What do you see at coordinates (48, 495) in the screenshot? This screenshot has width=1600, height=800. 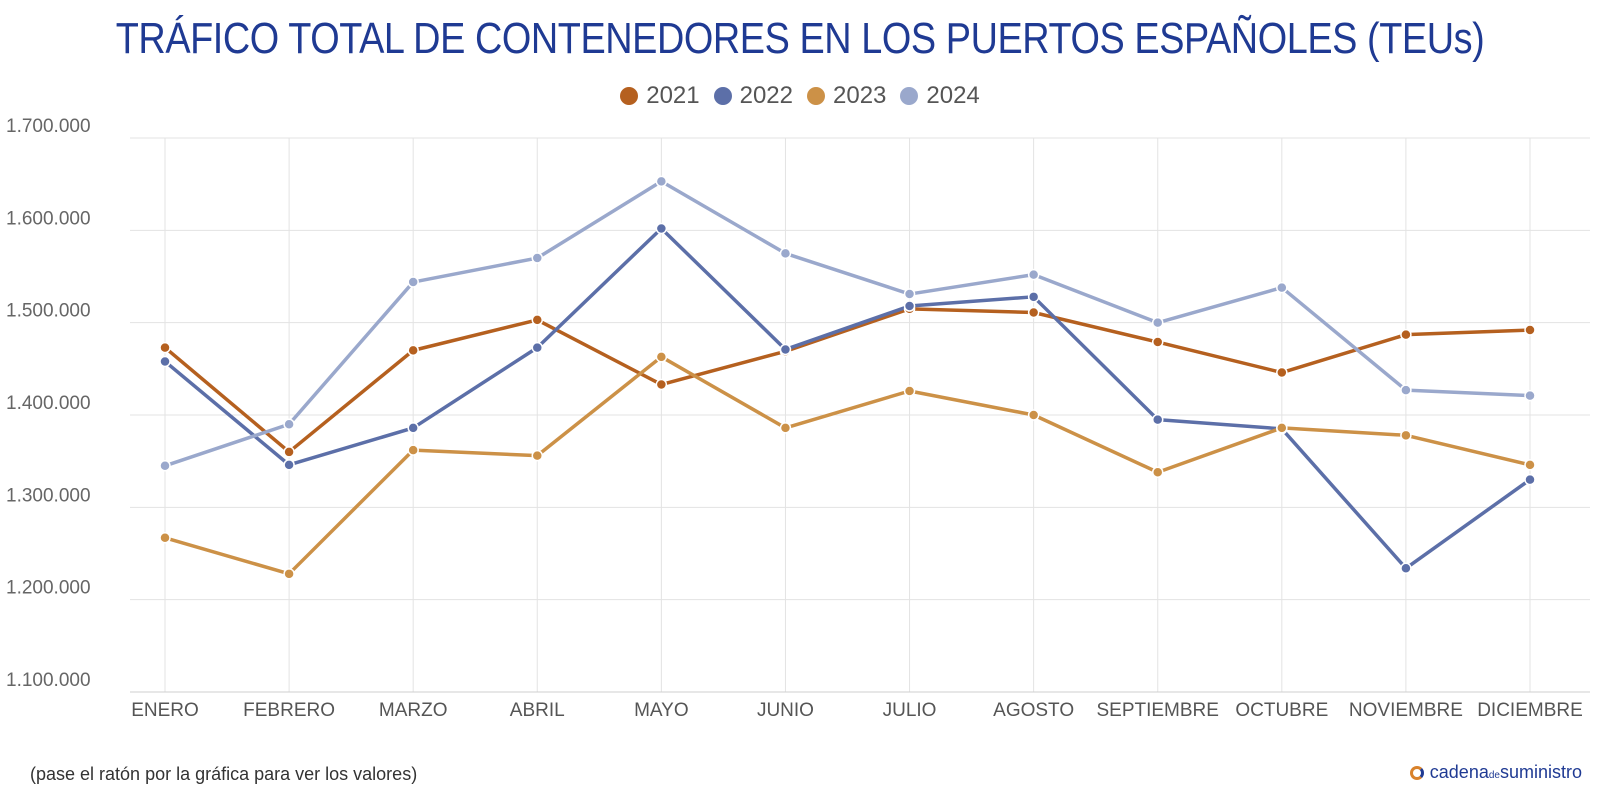 I see `y-tick-label: 1.300.000` at bounding box center [48, 495].